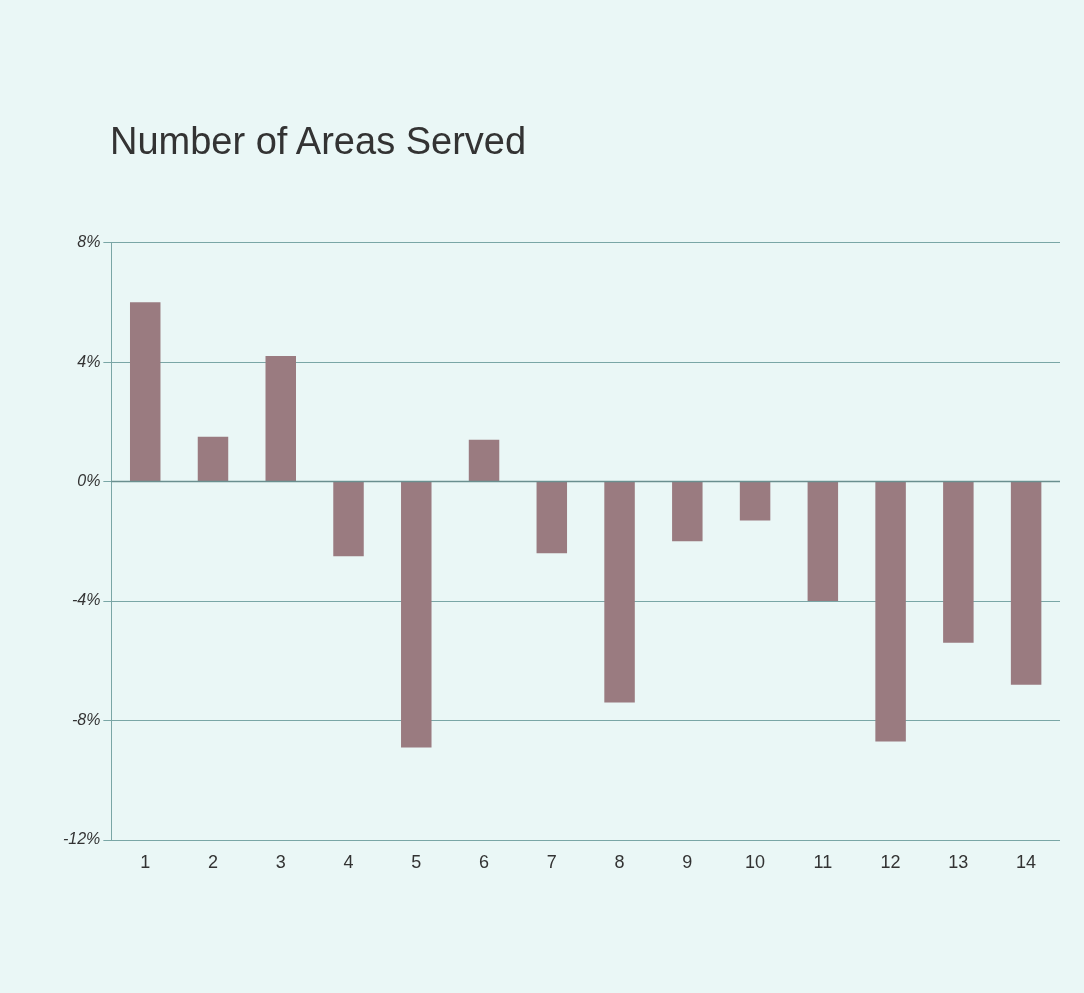  What do you see at coordinates (1026, 861) in the screenshot?
I see `x-tick-label: 14` at bounding box center [1026, 861].